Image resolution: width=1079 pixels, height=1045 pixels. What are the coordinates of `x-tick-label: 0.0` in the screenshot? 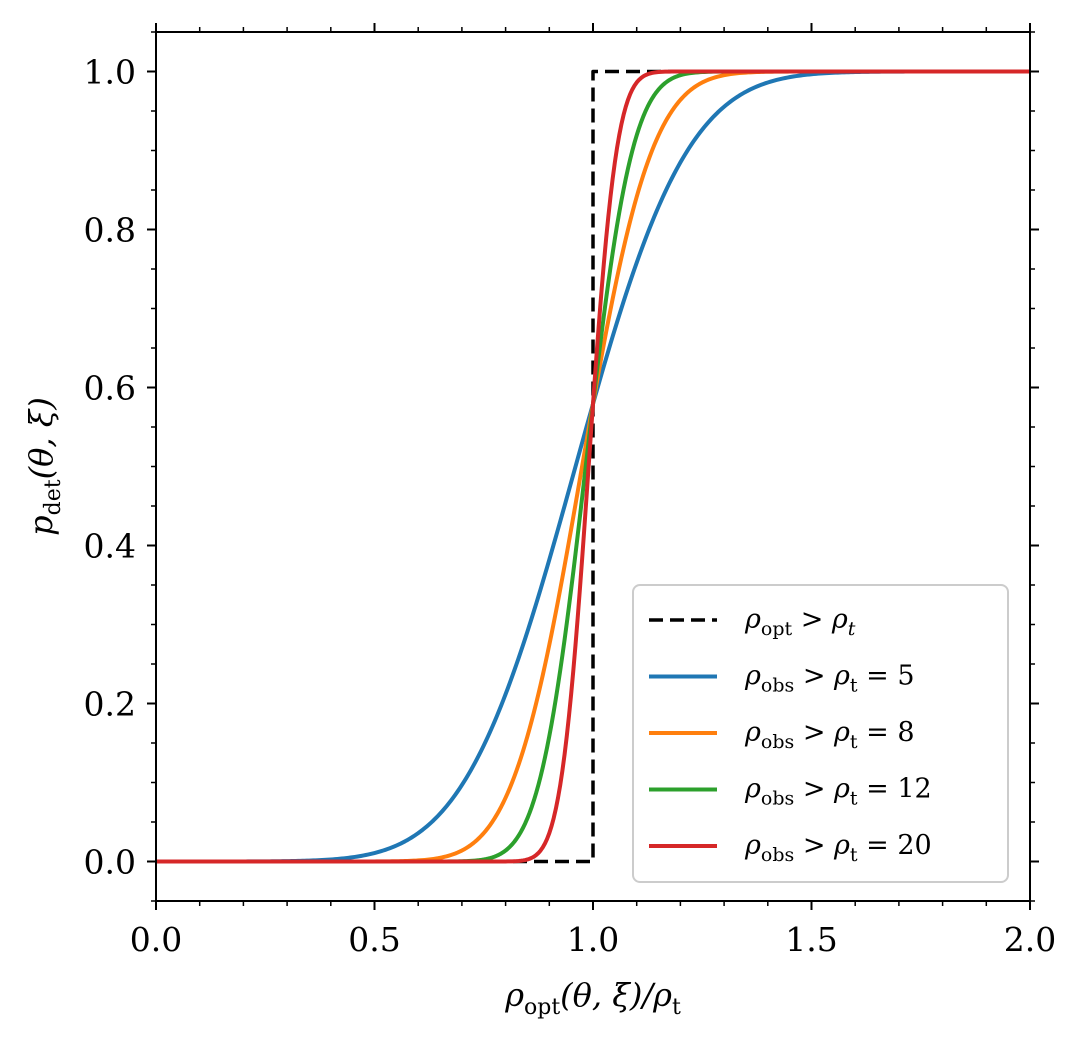 It's located at (156, 939).